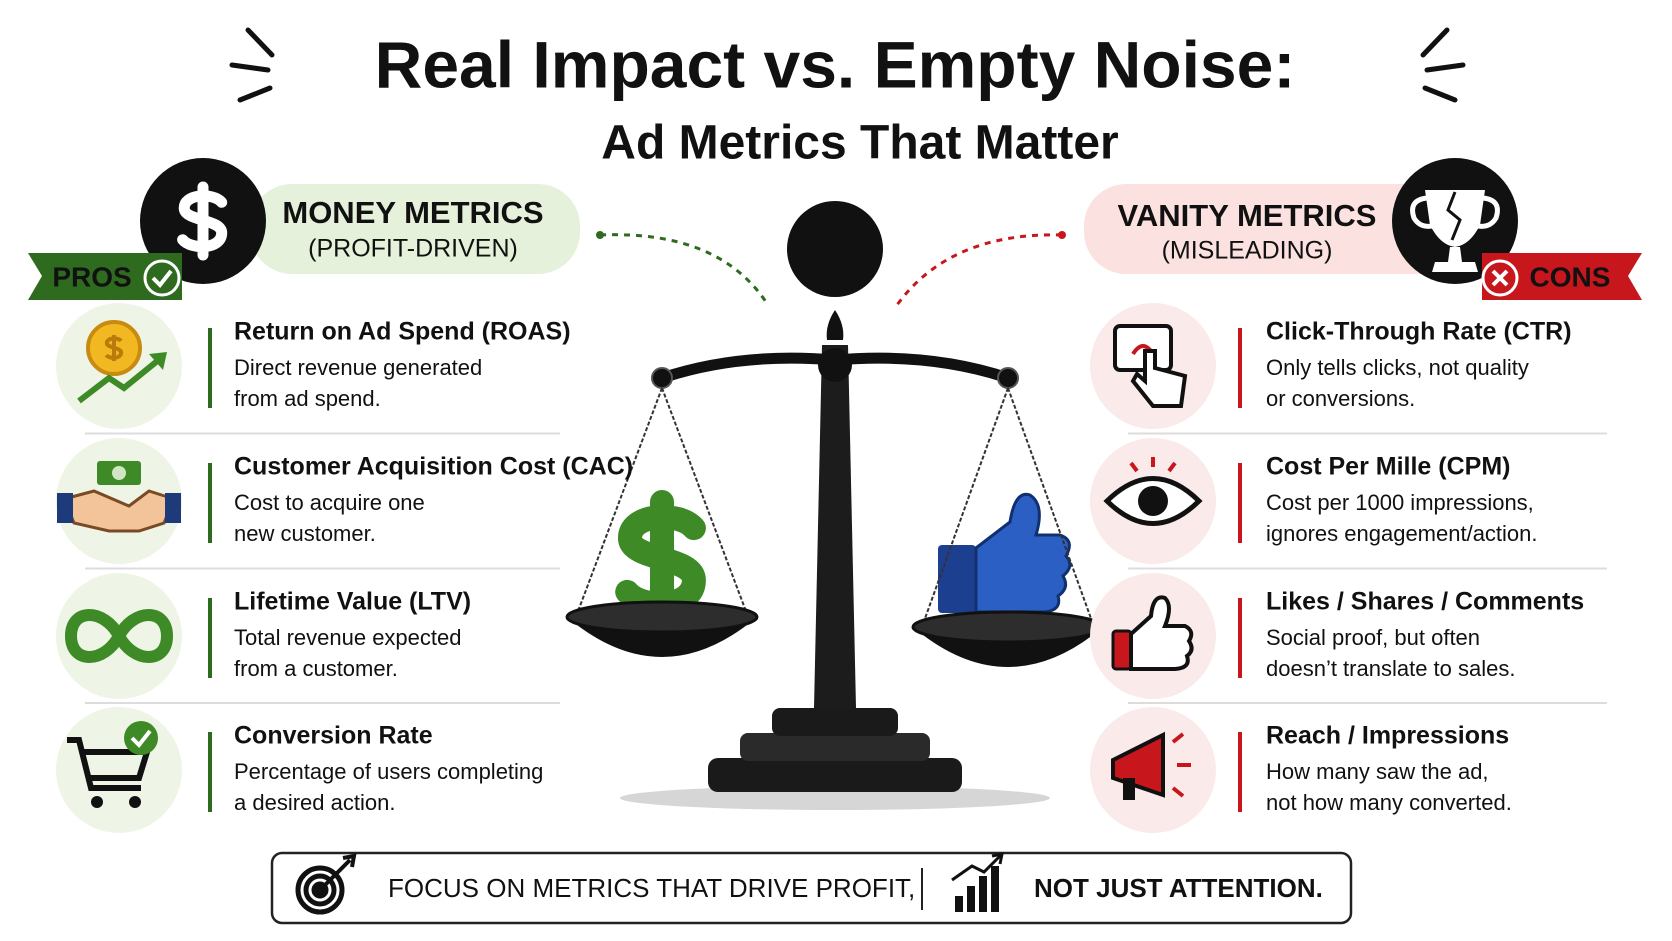 The width and height of the screenshot is (1672, 941). What do you see at coordinates (1387, 736) in the screenshot?
I see `metric-title: Reach / Impressions` at bounding box center [1387, 736].